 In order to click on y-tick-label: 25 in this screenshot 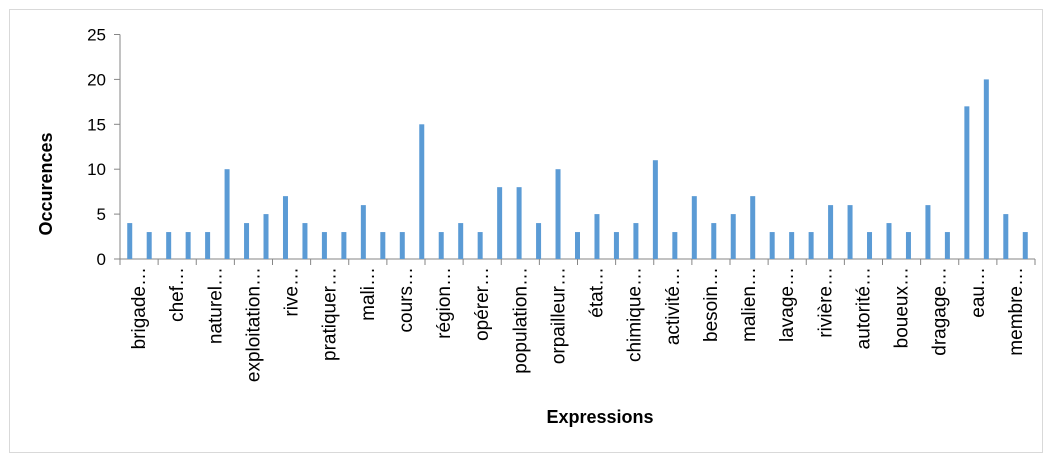, I will do `click(96, 35)`.